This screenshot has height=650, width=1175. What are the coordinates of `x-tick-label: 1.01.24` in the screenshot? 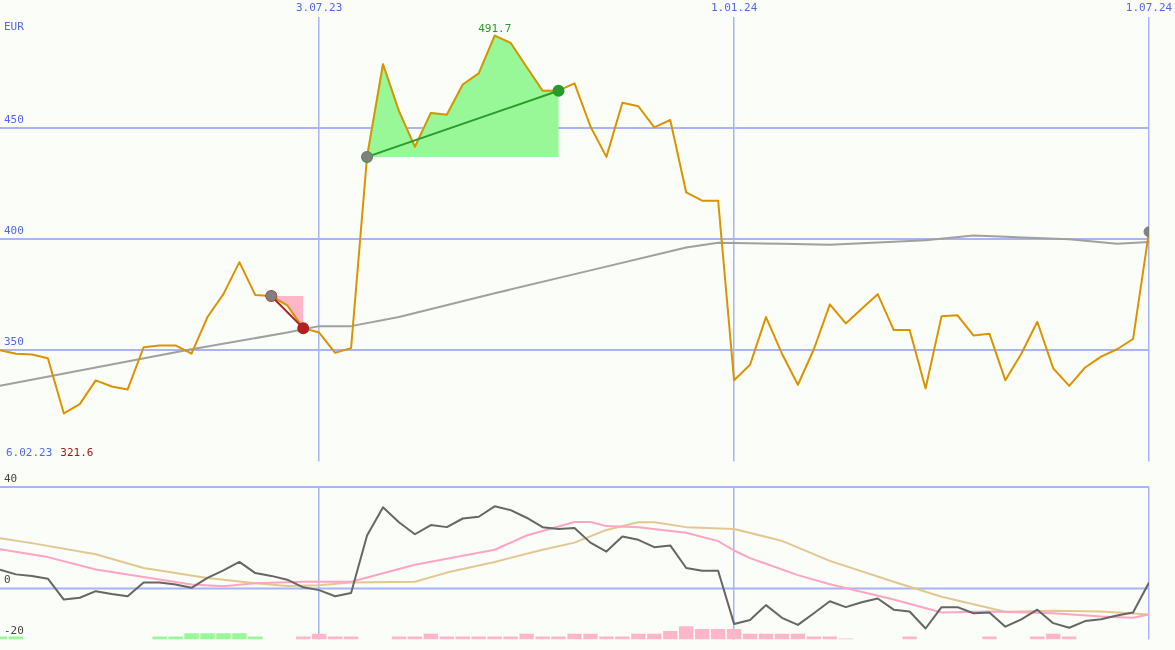 It's located at (734, 8).